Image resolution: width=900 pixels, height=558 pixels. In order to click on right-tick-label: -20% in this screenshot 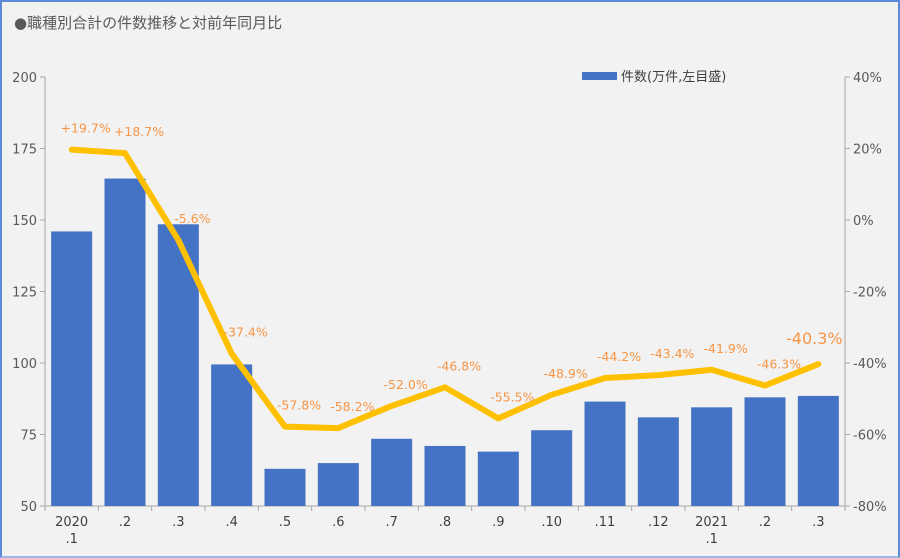, I will do `click(870, 293)`.